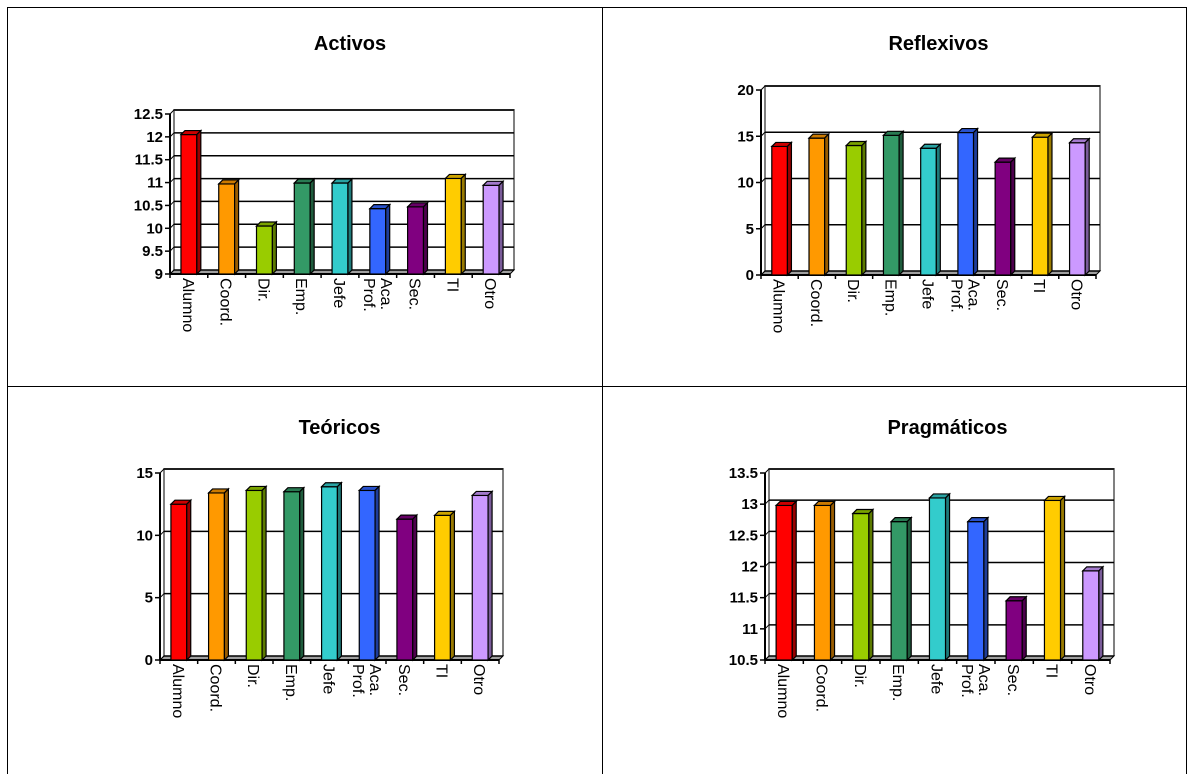 The width and height of the screenshot is (1192, 774). What do you see at coordinates (148, 114) in the screenshot?
I see `y-tick-label: 12.5` at bounding box center [148, 114].